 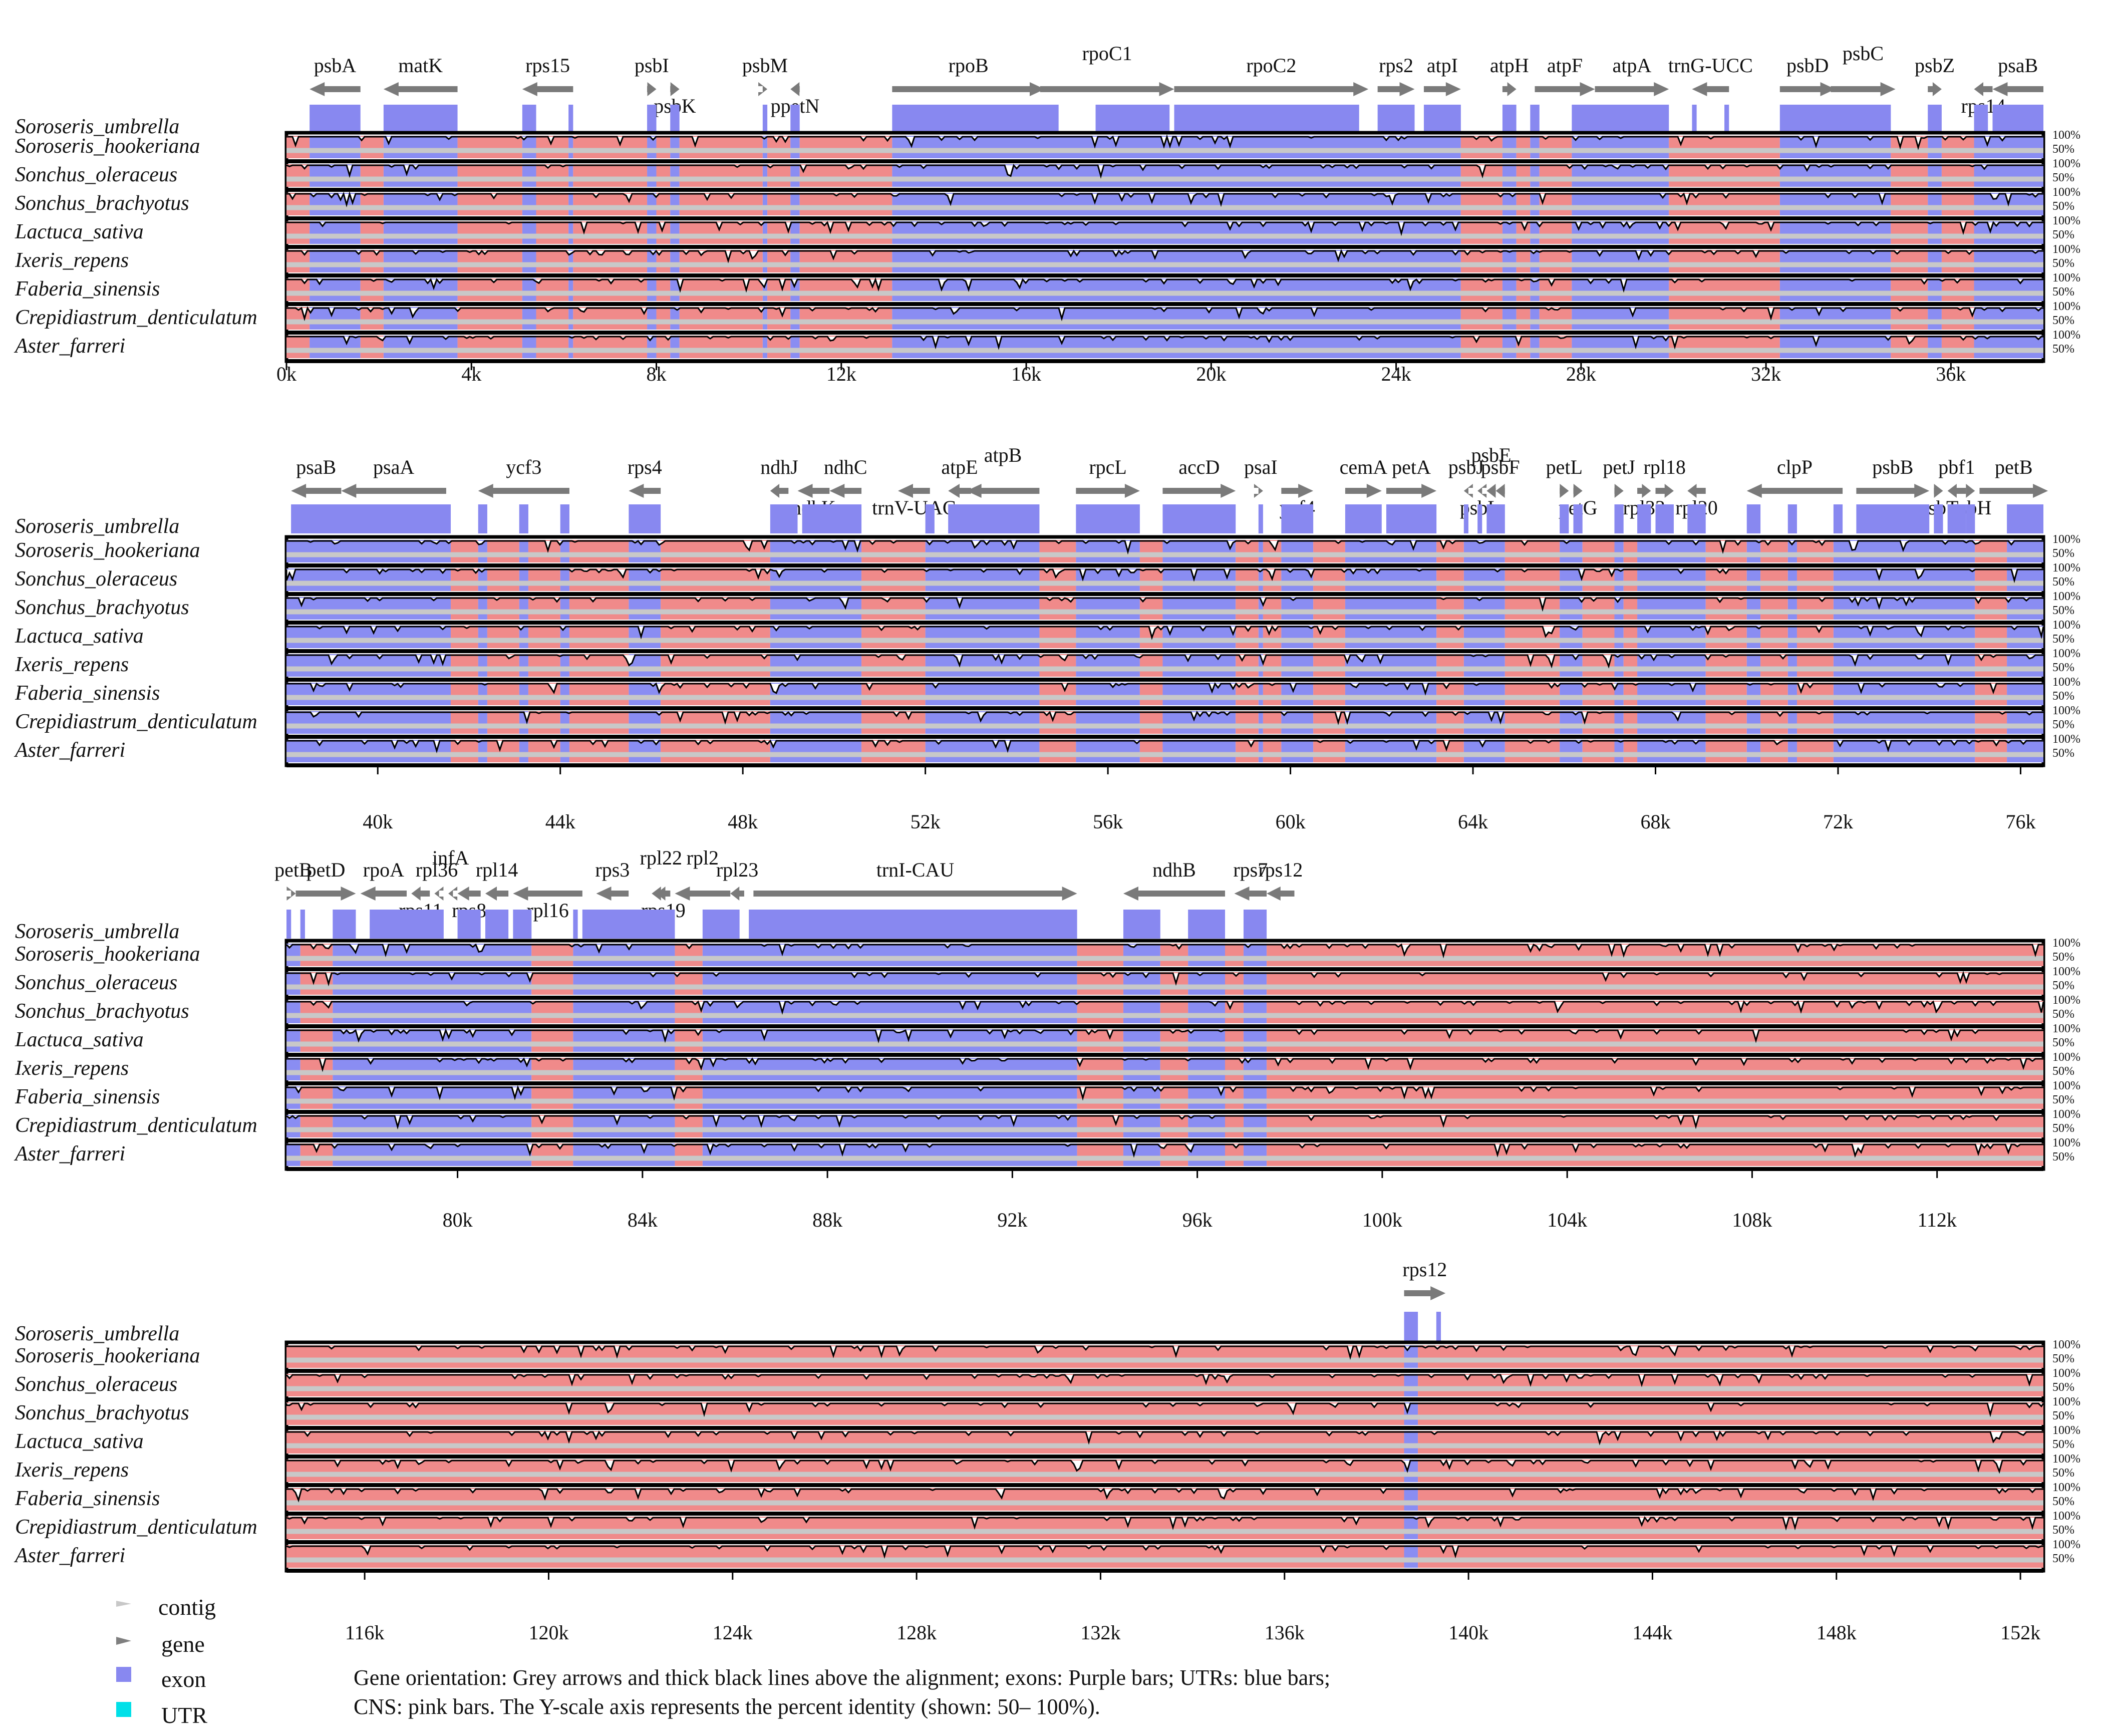 I want to click on x-tick-label: 0k, so click(x=286, y=374).